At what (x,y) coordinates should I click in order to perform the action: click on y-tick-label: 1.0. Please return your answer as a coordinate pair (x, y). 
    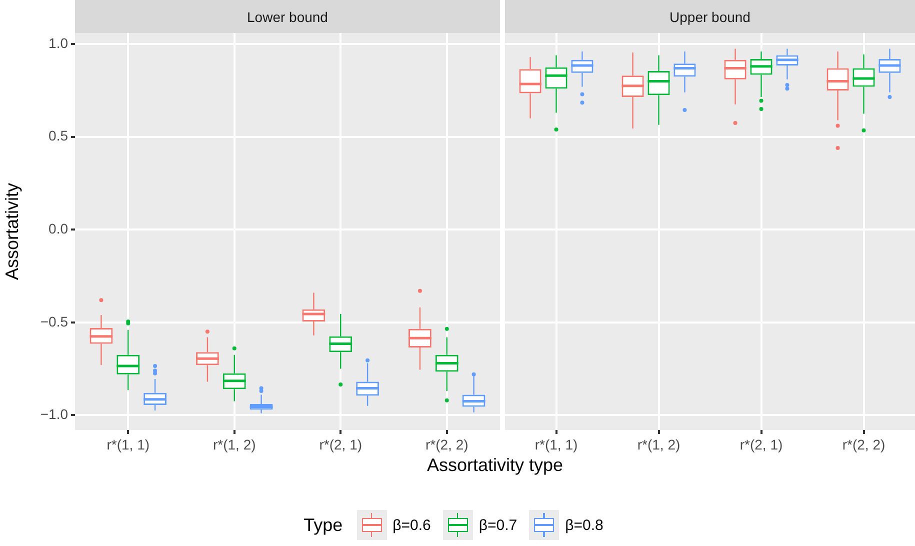
    Looking at the image, I should click on (58, 42).